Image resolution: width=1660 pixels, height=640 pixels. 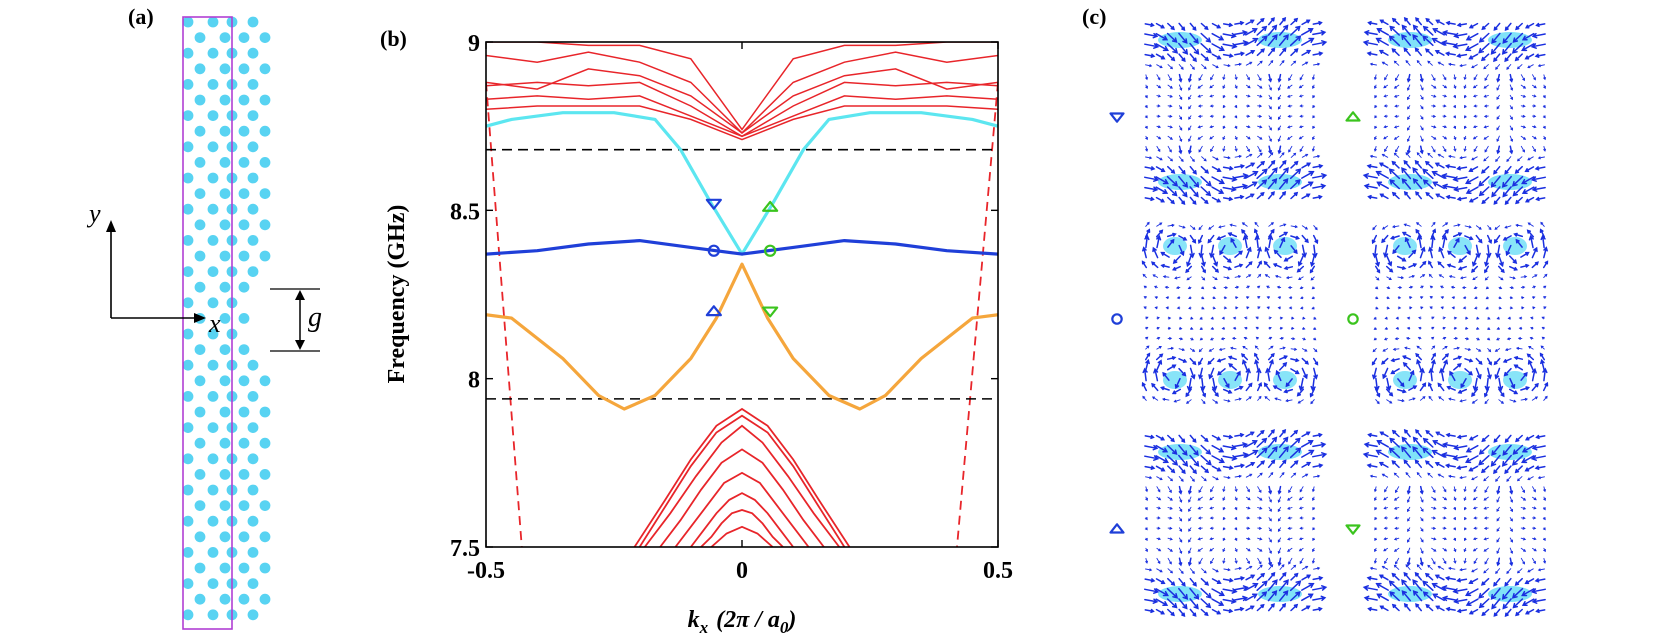 What do you see at coordinates (713, 311) in the screenshot?
I see `marker-tri-up` at bounding box center [713, 311].